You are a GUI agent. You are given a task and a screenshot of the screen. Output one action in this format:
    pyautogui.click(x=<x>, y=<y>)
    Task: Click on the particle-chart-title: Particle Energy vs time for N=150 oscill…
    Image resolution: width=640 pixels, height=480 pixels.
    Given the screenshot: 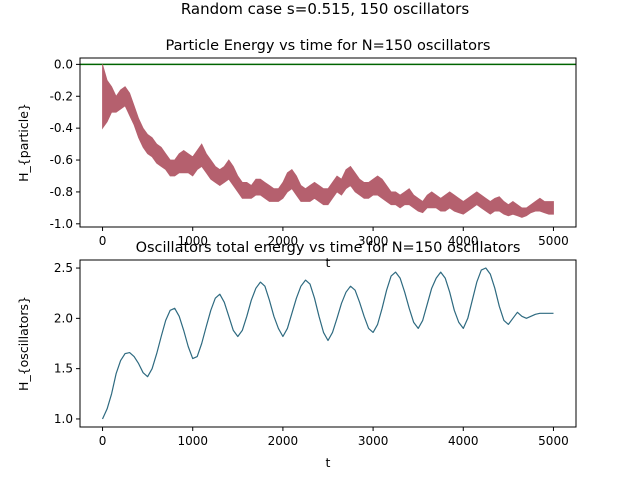 What is the action you would take?
    pyautogui.click(x=328, y=46)
    